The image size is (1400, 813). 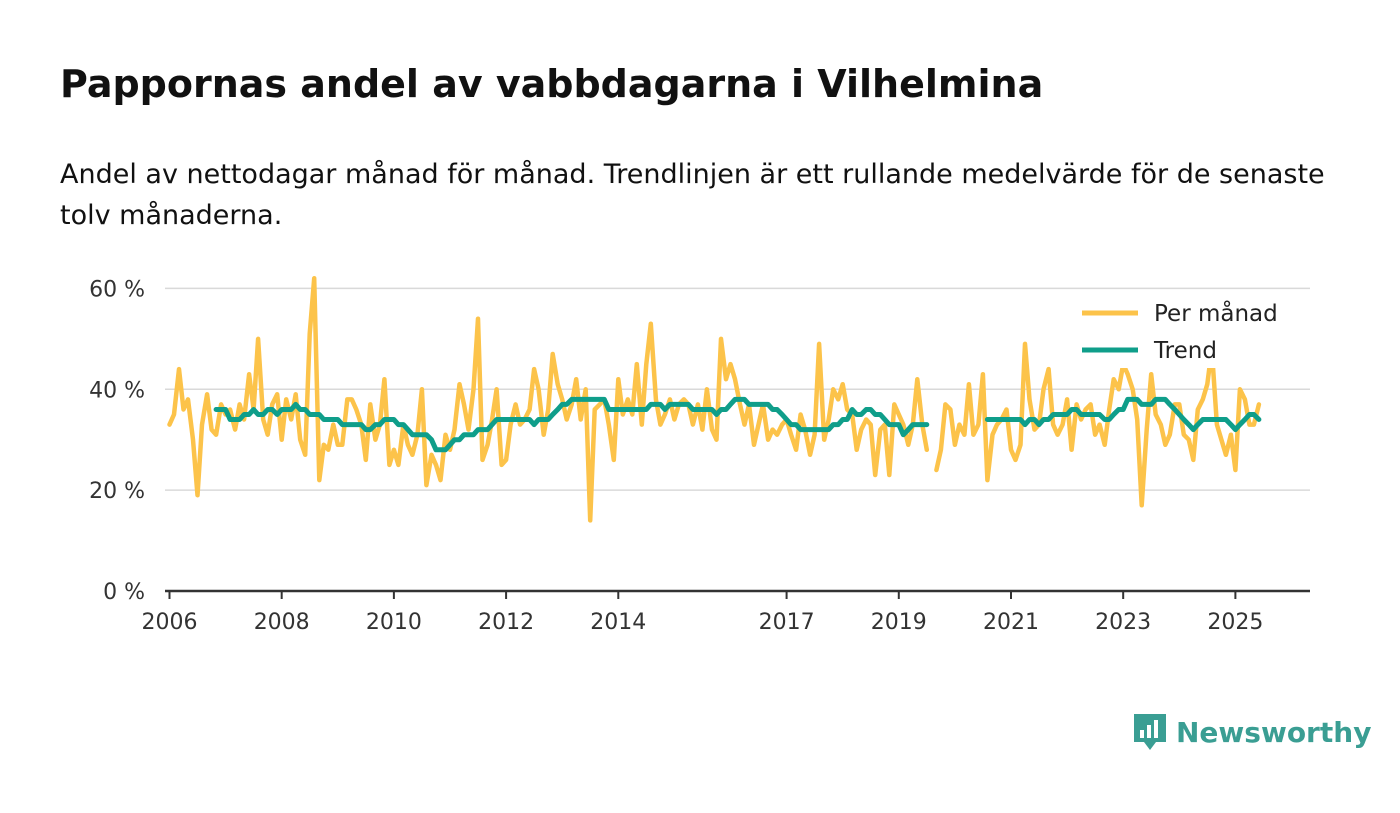 I want to click on legend: Per månad Trend, so click(x=1183, y=332).